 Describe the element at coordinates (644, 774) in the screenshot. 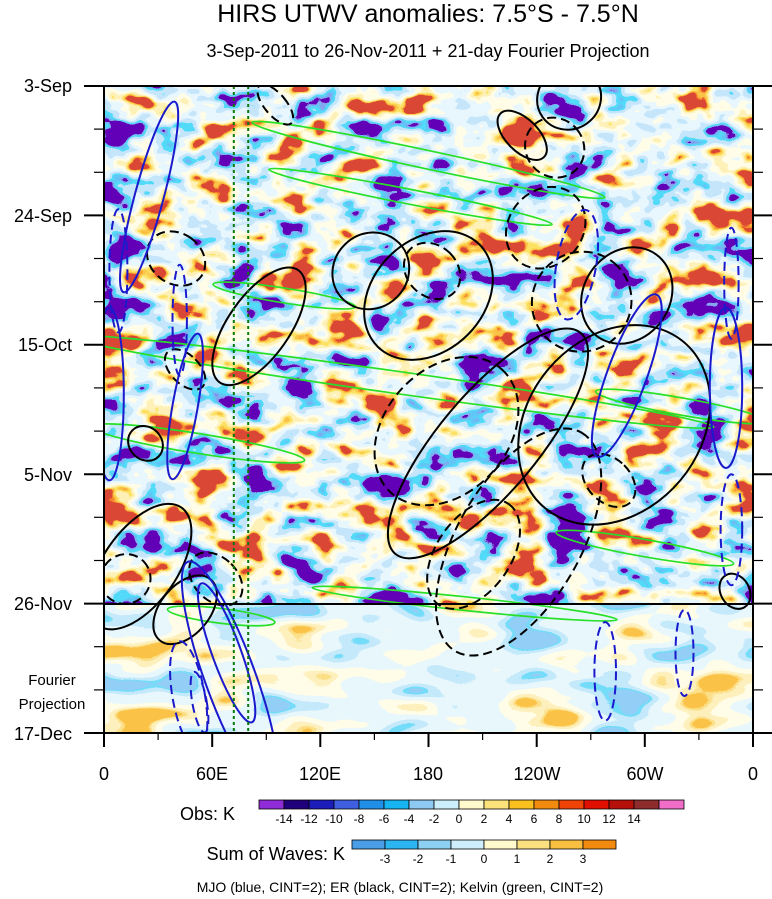

I see `x-tick-label: 60W` at that location.